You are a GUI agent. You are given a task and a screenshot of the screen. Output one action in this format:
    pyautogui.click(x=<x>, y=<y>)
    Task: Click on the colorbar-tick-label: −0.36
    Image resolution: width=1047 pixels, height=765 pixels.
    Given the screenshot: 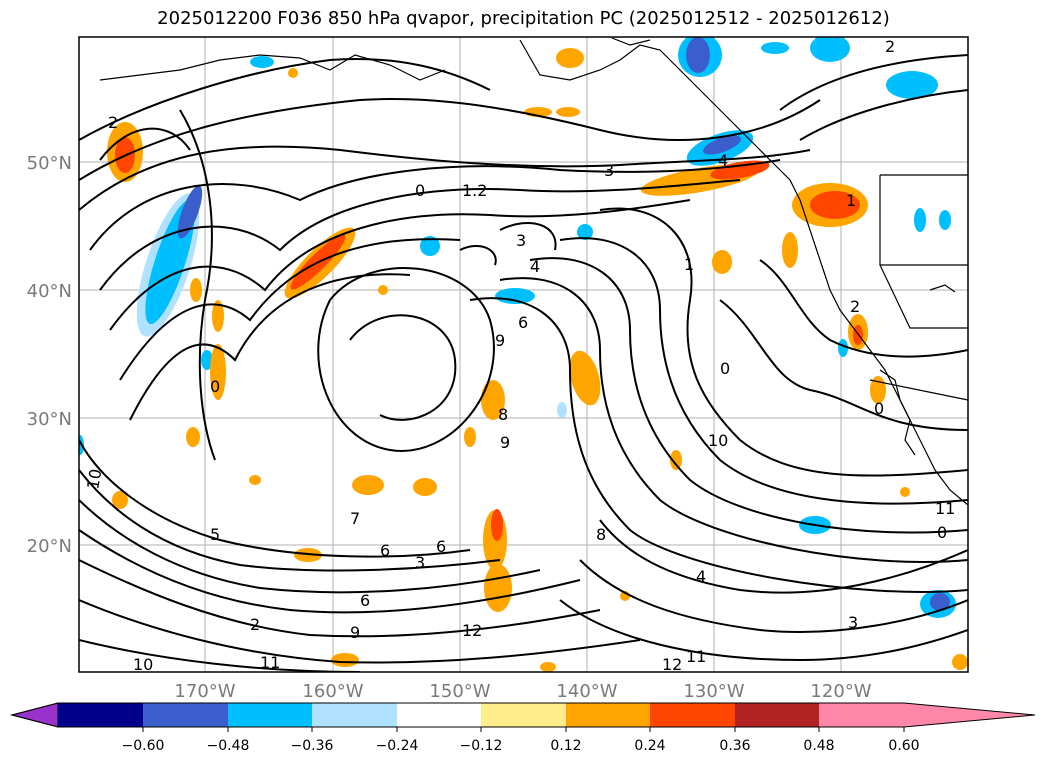 What is the action you would take?
    pyautogui.click(x=312, y=746)
    